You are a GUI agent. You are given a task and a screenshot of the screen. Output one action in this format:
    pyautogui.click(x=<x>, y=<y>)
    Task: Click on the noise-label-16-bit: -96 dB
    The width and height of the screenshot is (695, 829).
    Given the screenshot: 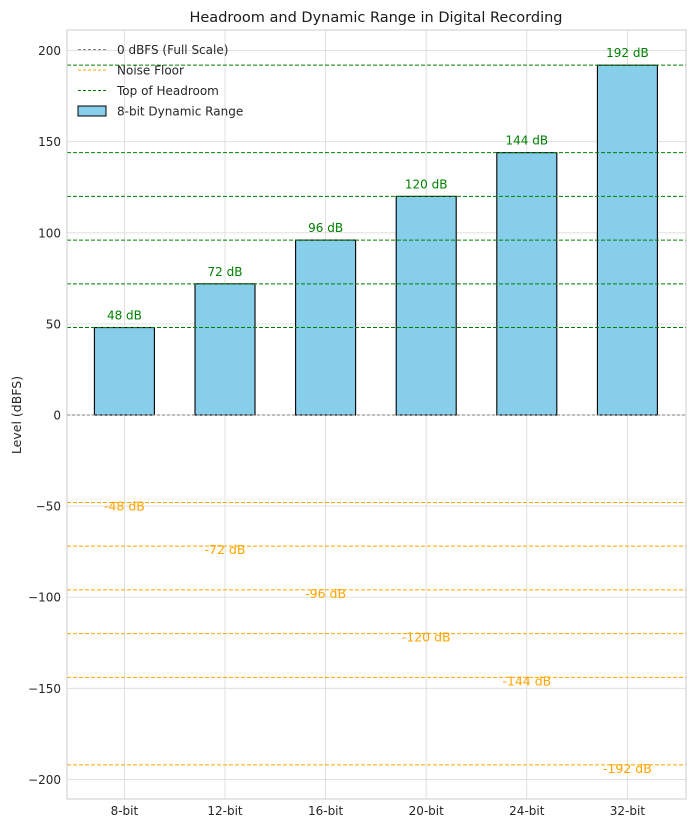 What is the action you would take?
    pyautogui.click(x=325, y=593)
    